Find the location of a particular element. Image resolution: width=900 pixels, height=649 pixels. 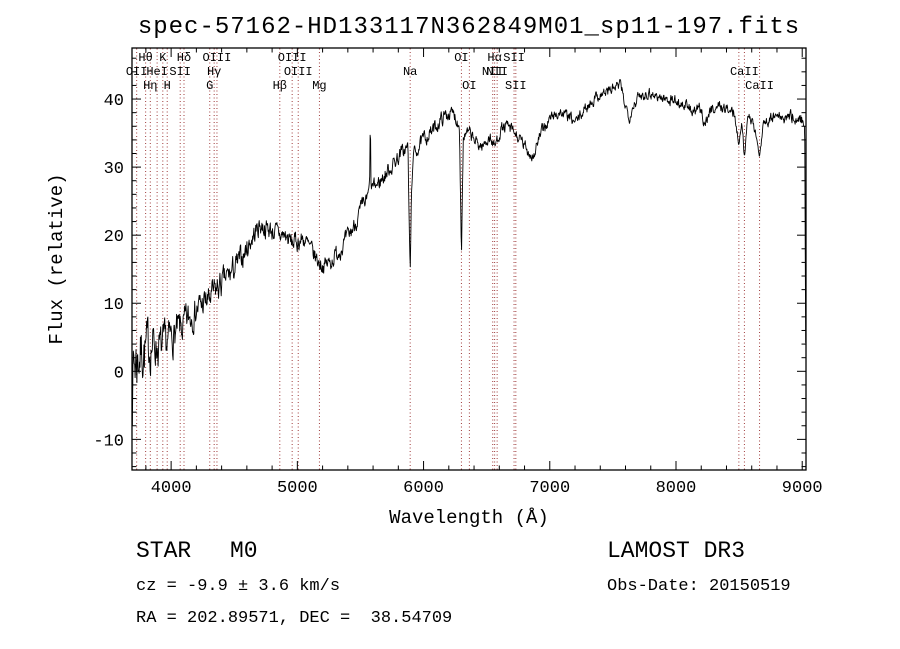

spectral-line-label: Hβ is located at coordinates (280, 86).